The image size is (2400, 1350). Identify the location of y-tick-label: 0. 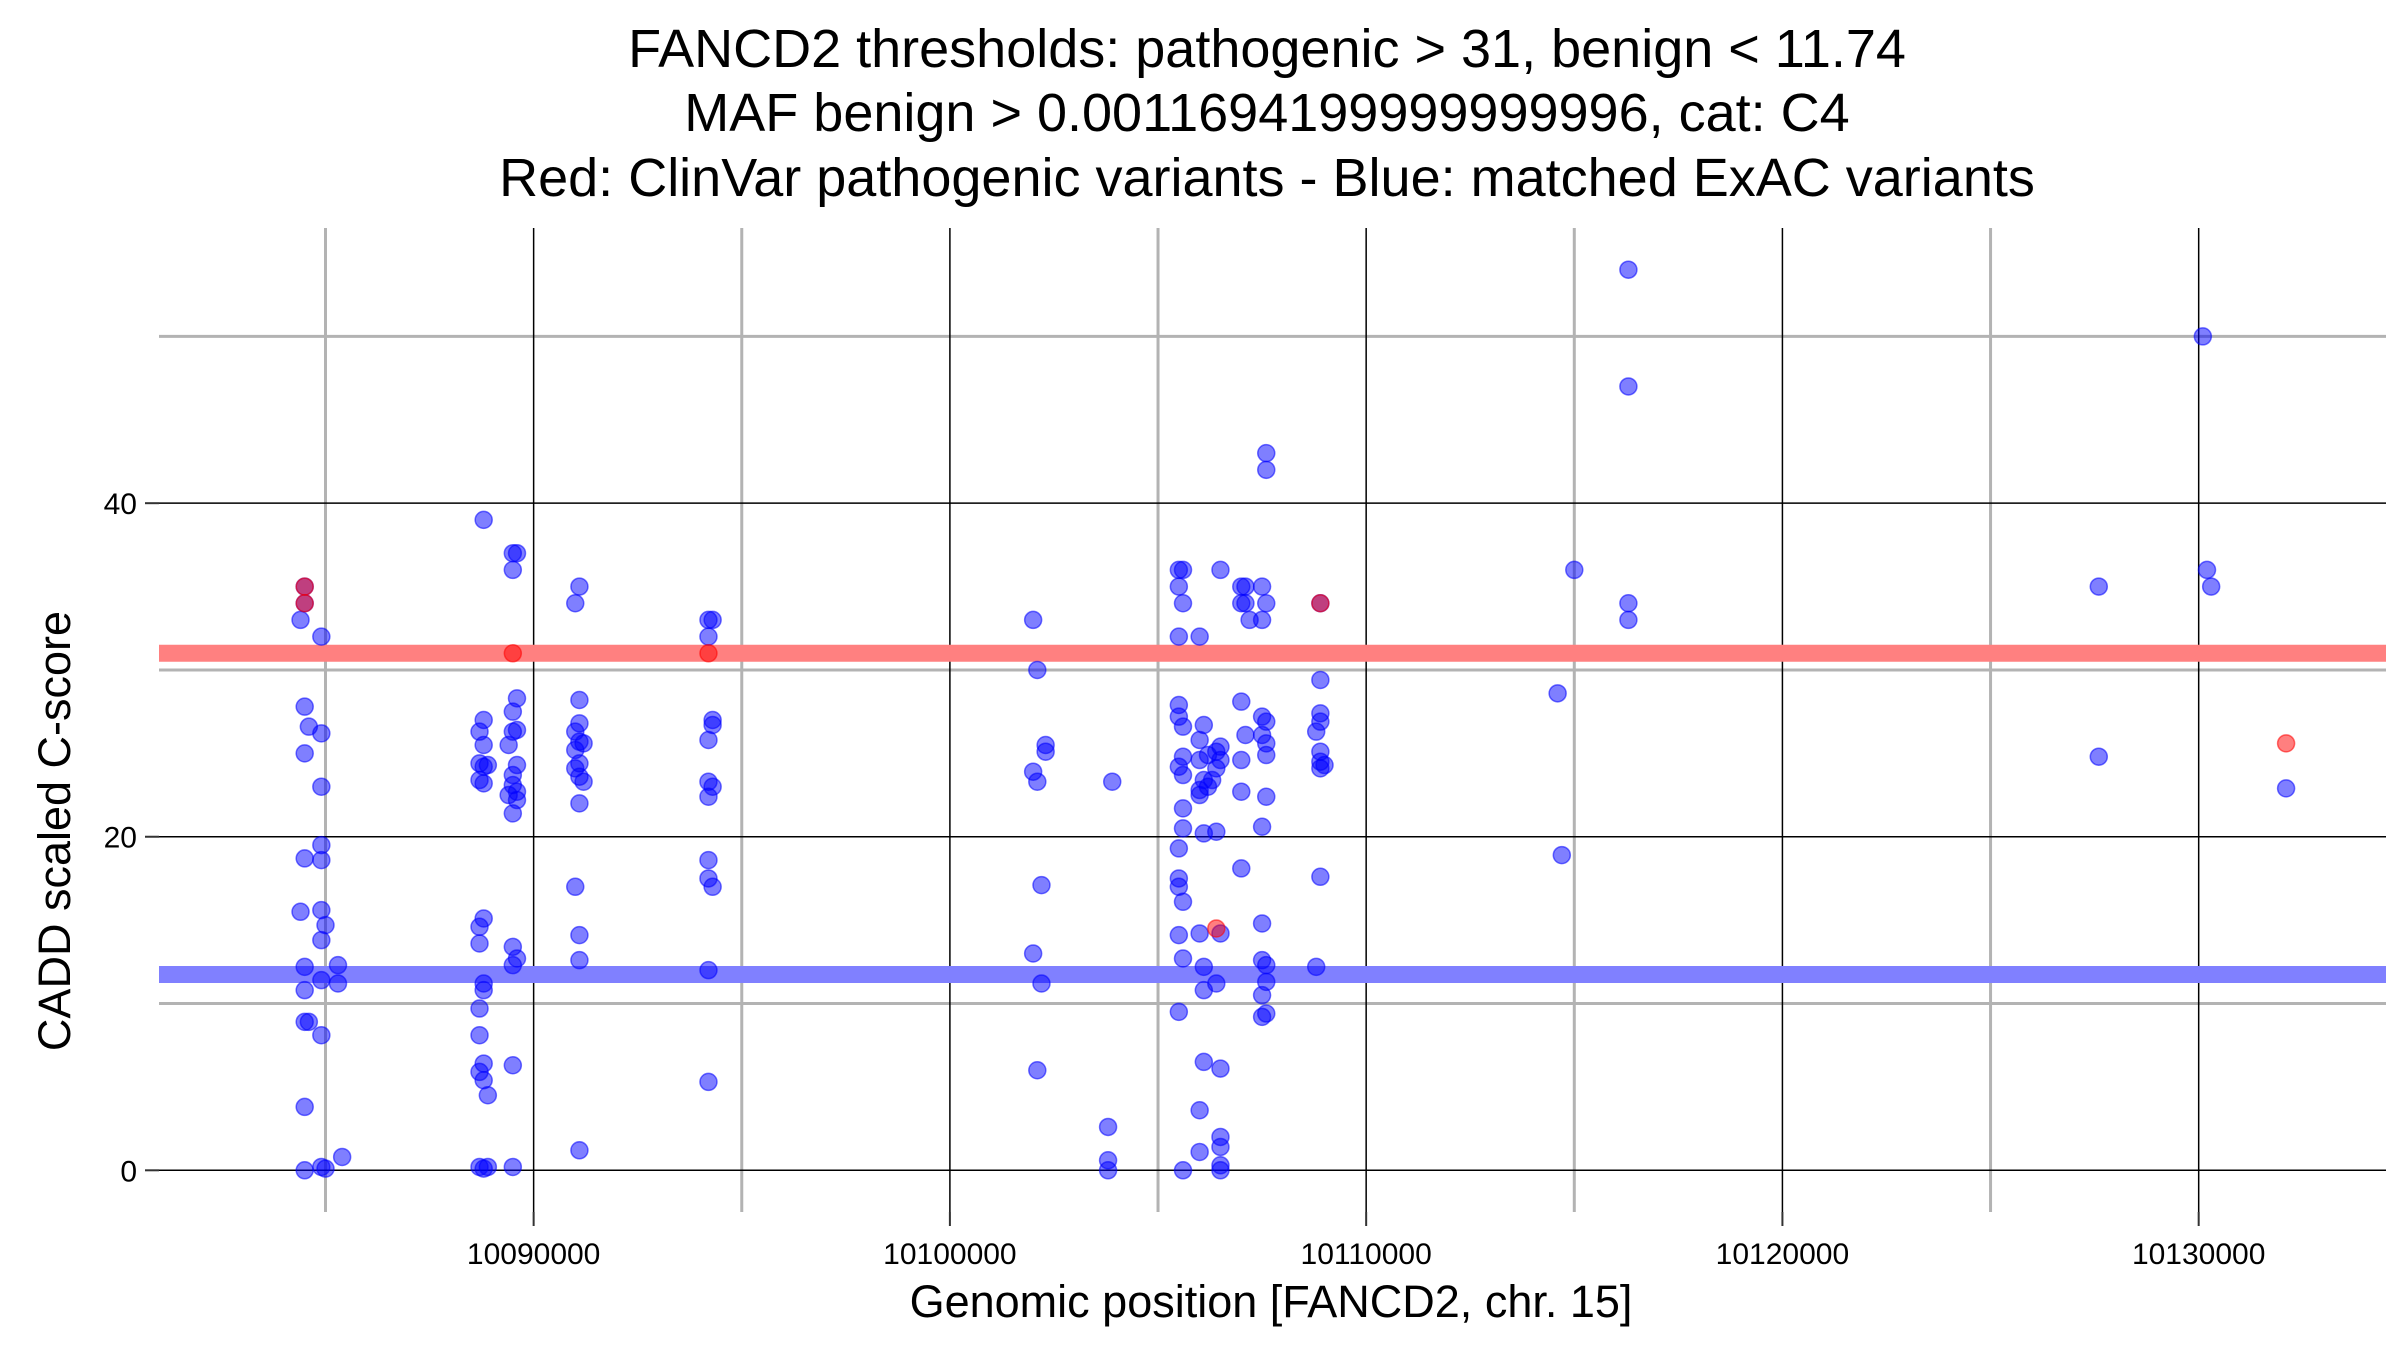
(128, 1171).